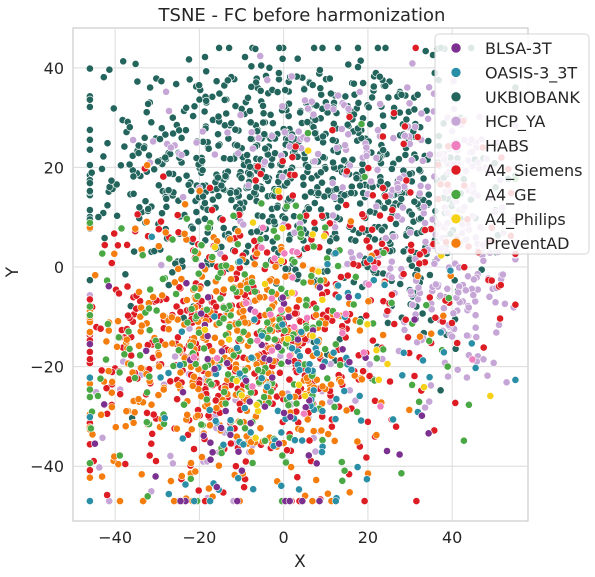  Describe the element at coordinates (300, 562) in the screenshot. I see `x-axis-label: X` at that location.